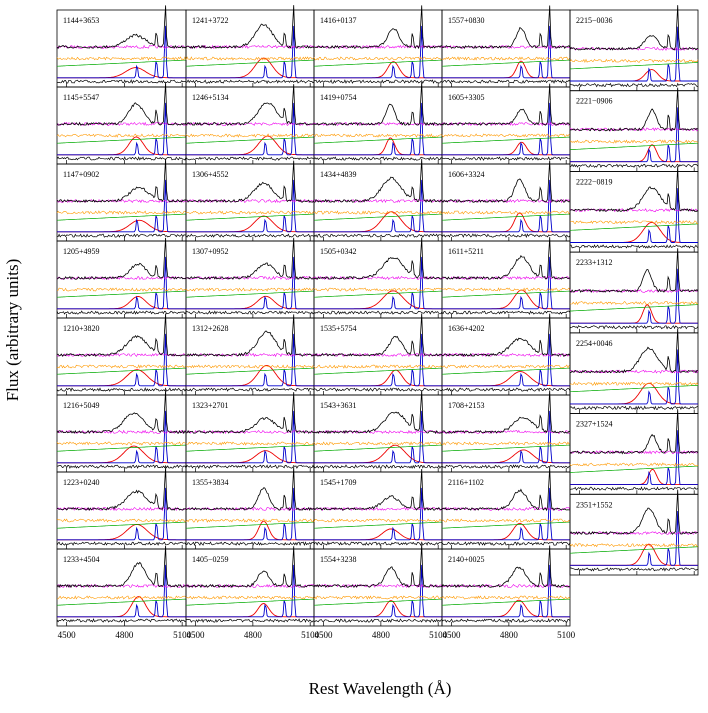 The width and height of the screenshot is (708, 713). I want to click on panel-label: 1708+2153, so click(466, 405).